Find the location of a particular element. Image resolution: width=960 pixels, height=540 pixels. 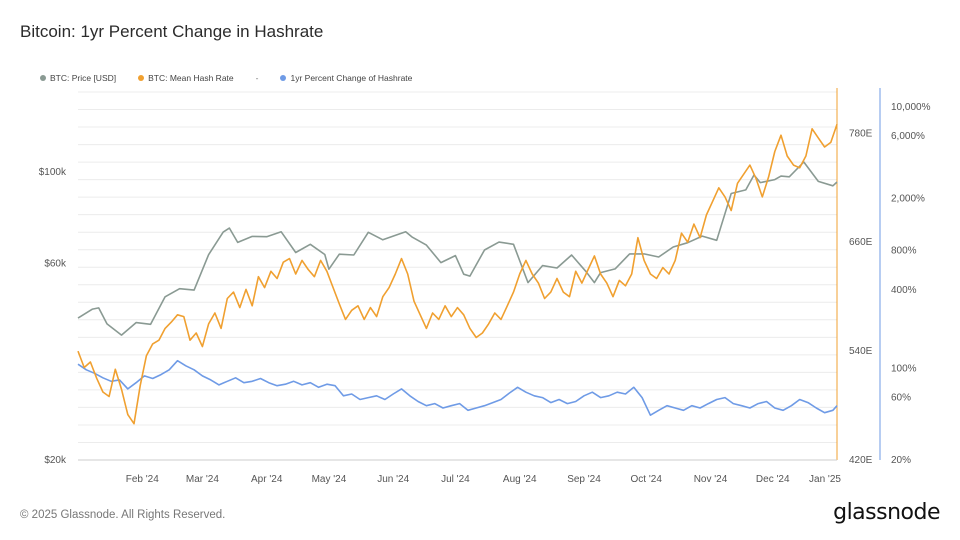

y-tick-pct-change: 60% is located at coordinates (901, 398).